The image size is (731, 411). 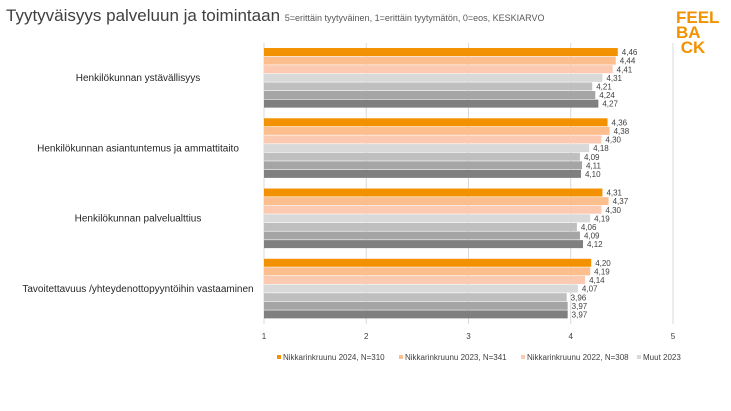 I want to click on data-label: 4,20, so click(x=603, y=263).